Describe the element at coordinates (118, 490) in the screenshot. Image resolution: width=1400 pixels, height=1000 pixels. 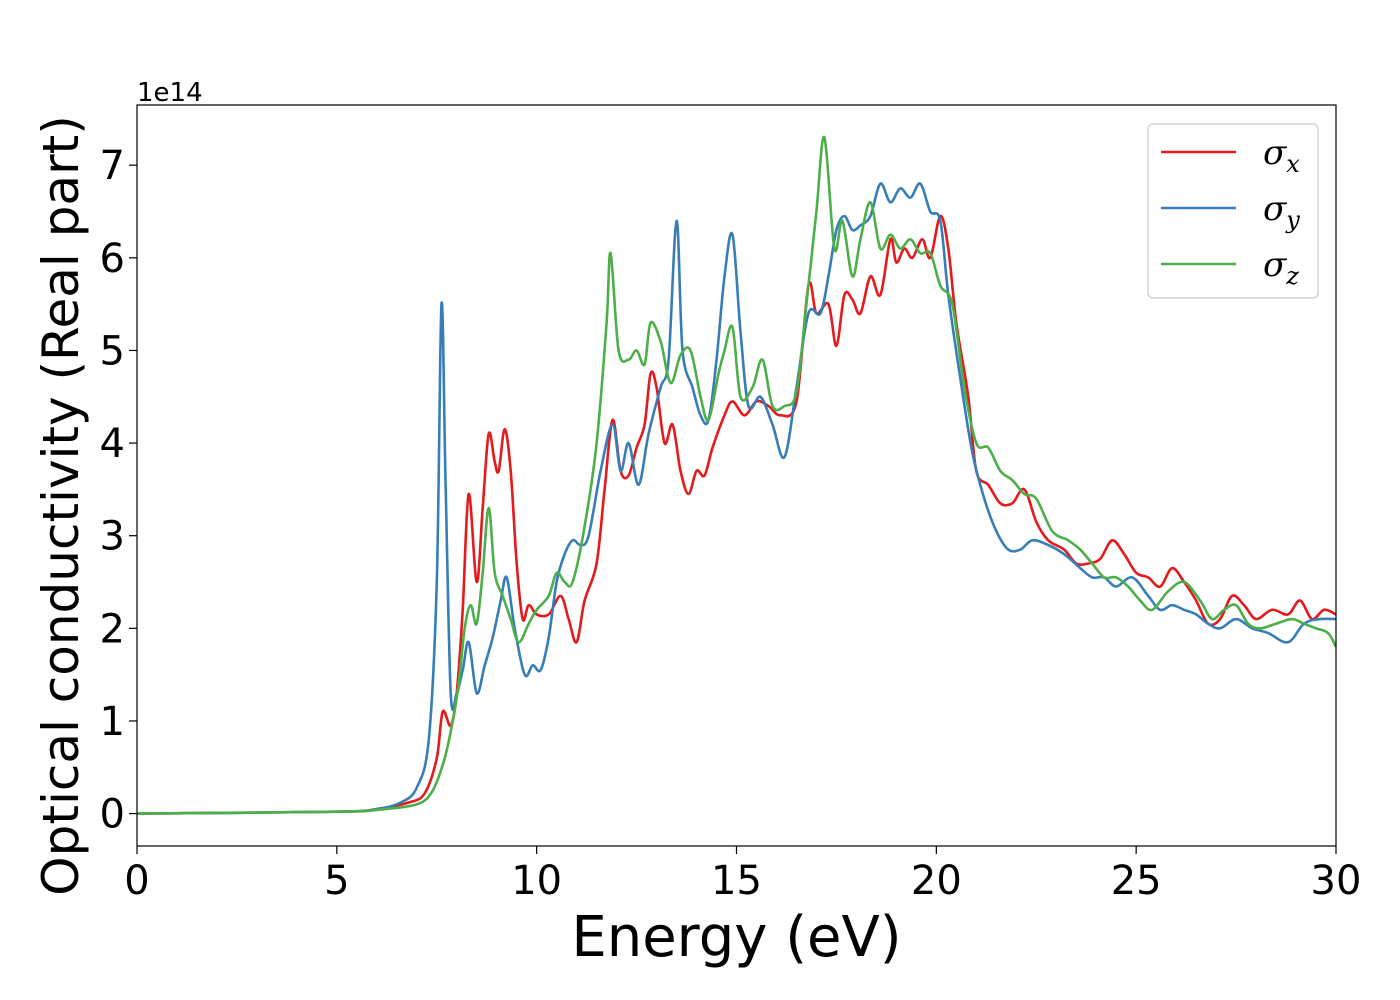
I see `y-axis-ticks: 0 1 2 3 4 5 6 7` at that location.